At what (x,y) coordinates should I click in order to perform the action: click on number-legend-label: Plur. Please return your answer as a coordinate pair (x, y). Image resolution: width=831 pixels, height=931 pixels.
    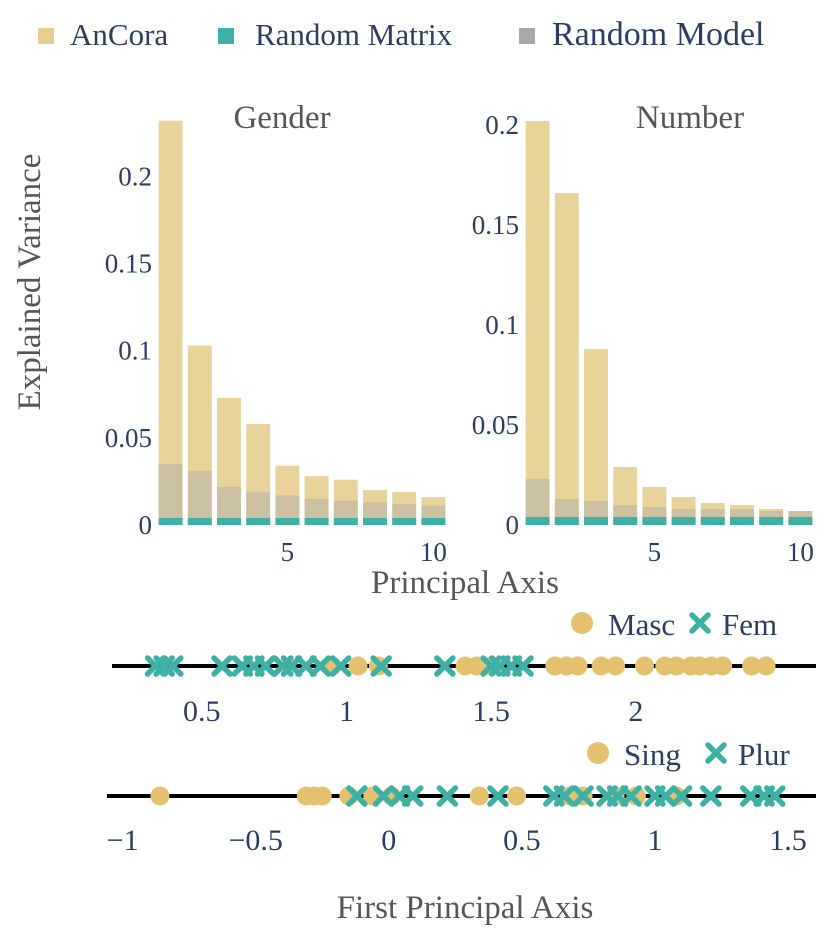
    Looking at the image, I should click on (764, 754).